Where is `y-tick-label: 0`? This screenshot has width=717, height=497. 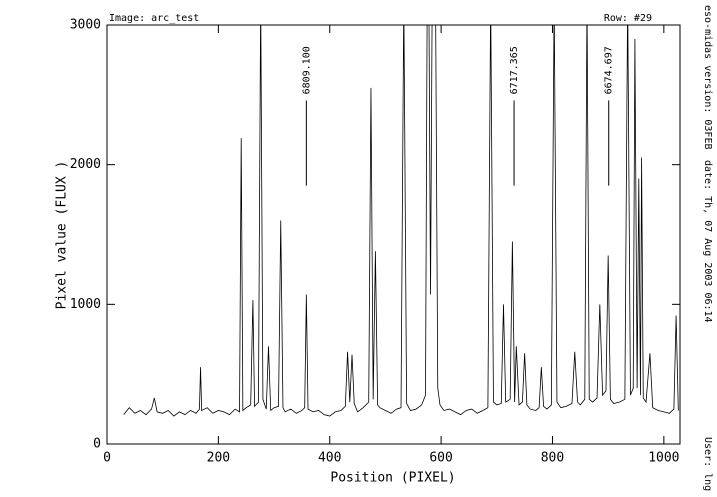
y-tick-label: 0 is located at coordinates (97, 444).